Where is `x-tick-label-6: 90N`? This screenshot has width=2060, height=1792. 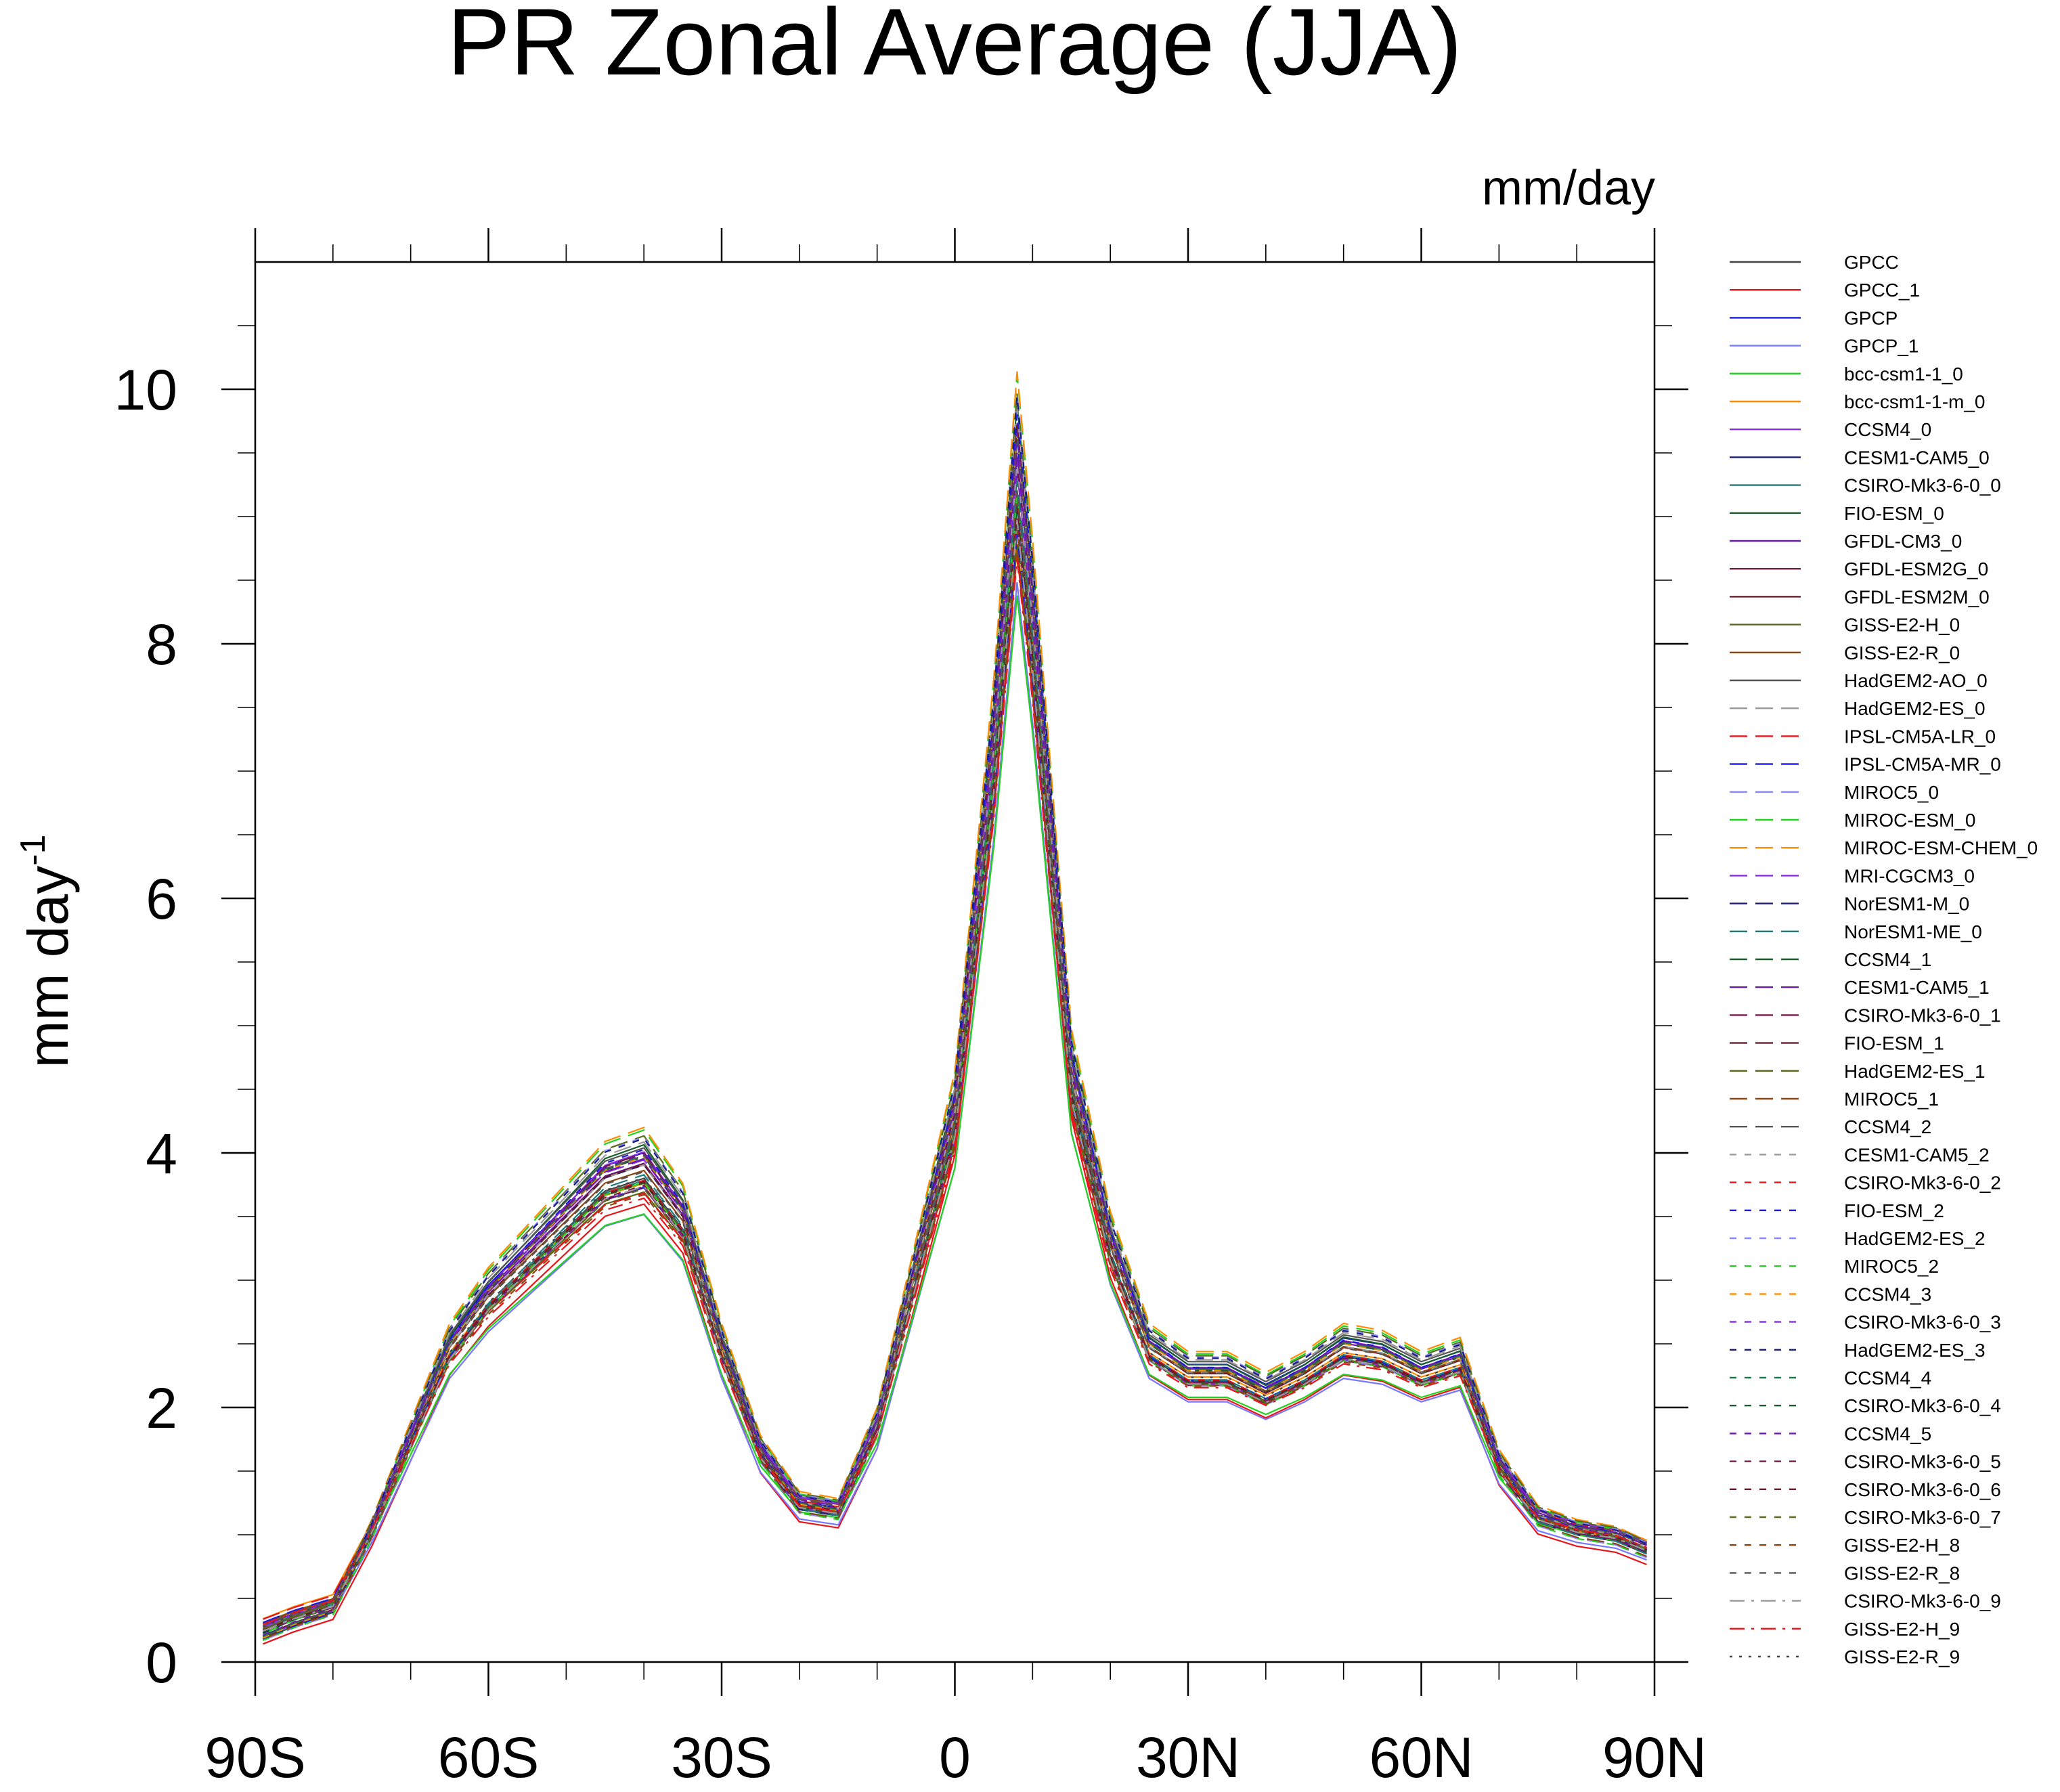
x-tick-label-6: 90N is located at coordinates (1654, 1757).